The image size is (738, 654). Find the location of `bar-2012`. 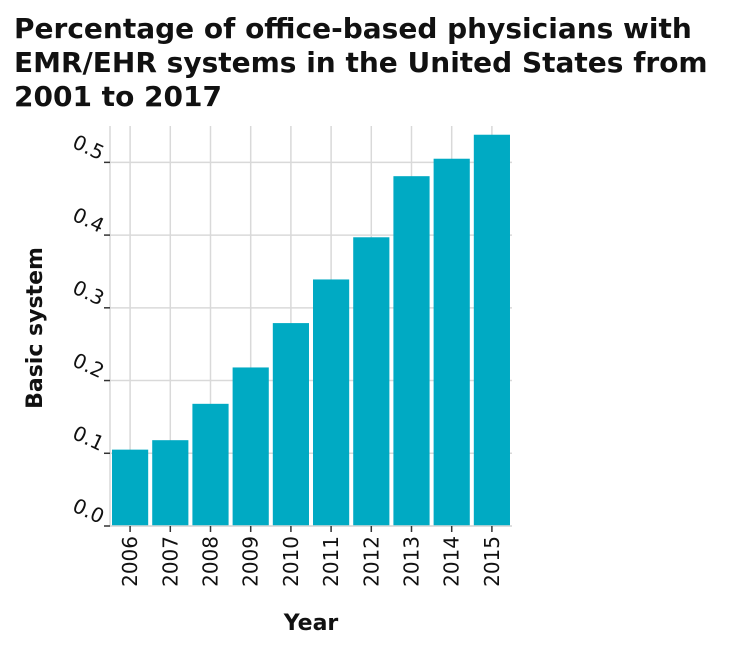

bar-2012 is located at coordinates (371, 382).